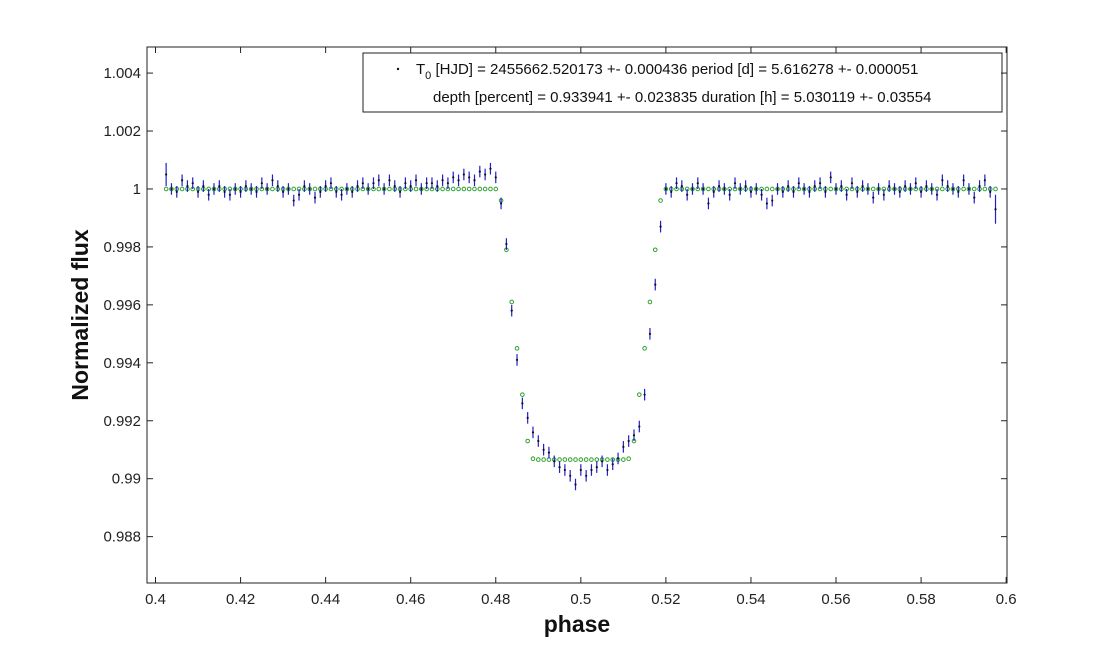 Image resolution: width=1114 pixels, height=660 pixels. Describe the element at coordinates (835, 599) in the screenshot. I see `x-tick-label: 0.56` at that location.